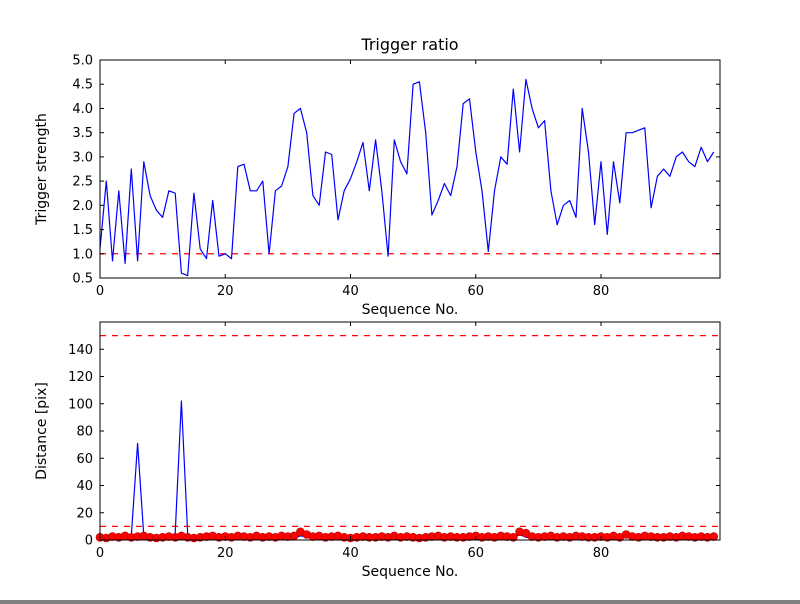  I want to click on y-axis-label: Distance [pix], so click(42, 431).